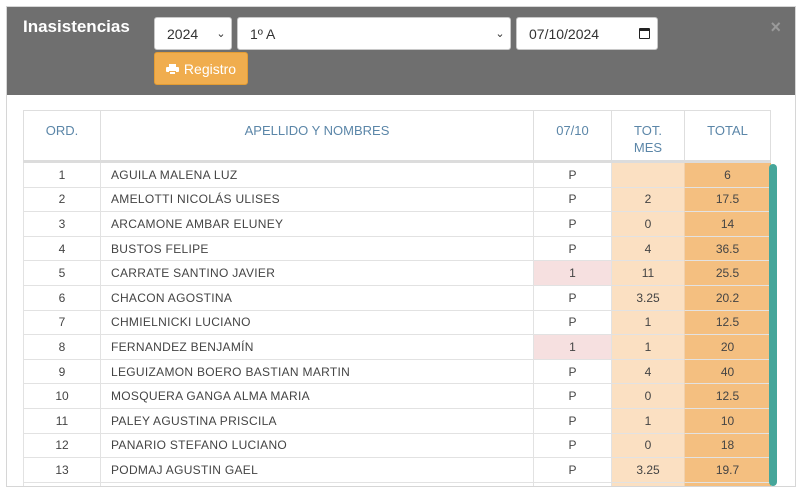 The width and height of the screenshot is (800, 487). I want to click on table-row: 10 MOSQUERA GANGA ALMA MARIA P 0 12.5, so click(397, 396).